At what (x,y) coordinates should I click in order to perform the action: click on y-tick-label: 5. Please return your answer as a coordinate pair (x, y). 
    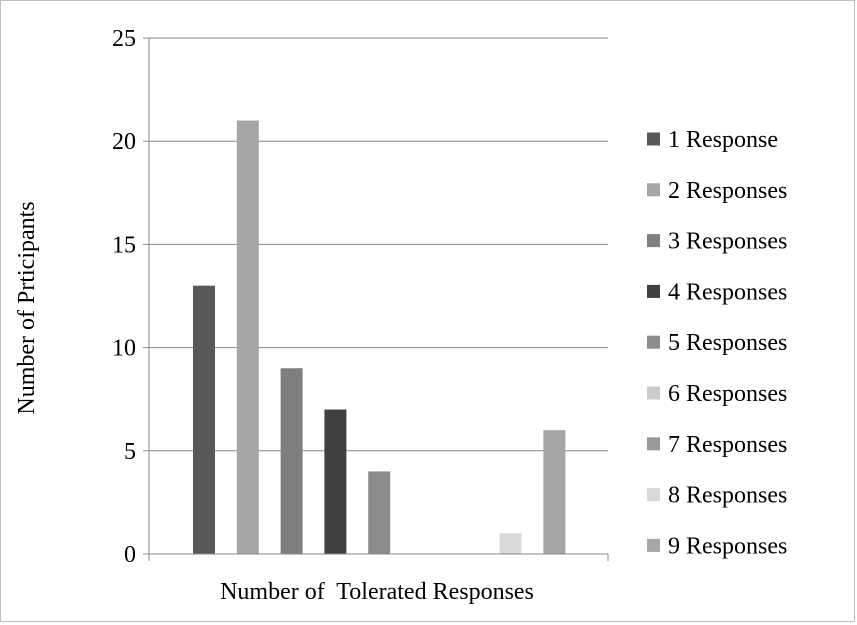
    Looking at the image, I should click on (130, 452).